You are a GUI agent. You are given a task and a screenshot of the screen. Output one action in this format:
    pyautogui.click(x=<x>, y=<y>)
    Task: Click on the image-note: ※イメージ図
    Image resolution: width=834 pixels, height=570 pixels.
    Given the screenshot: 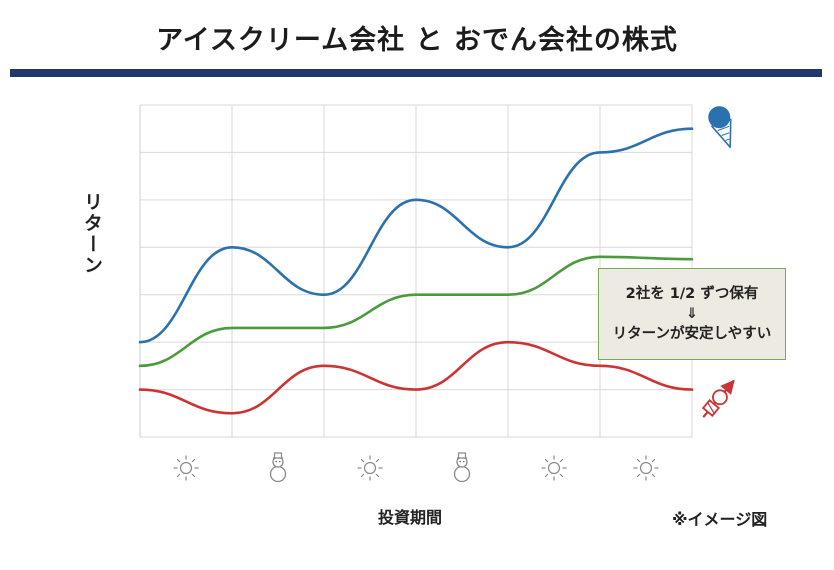 What is the action you would take?
    pyautogui.click(x=720, y=519)
    